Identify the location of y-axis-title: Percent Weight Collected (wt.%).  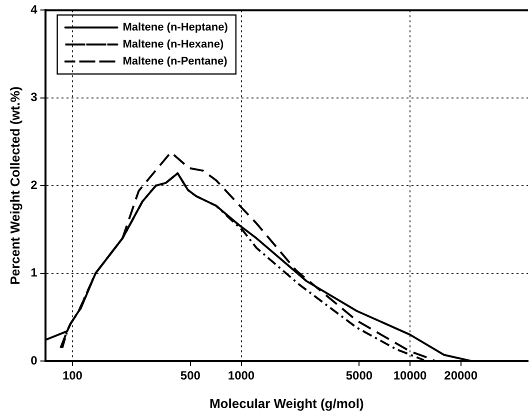
(14, 185).